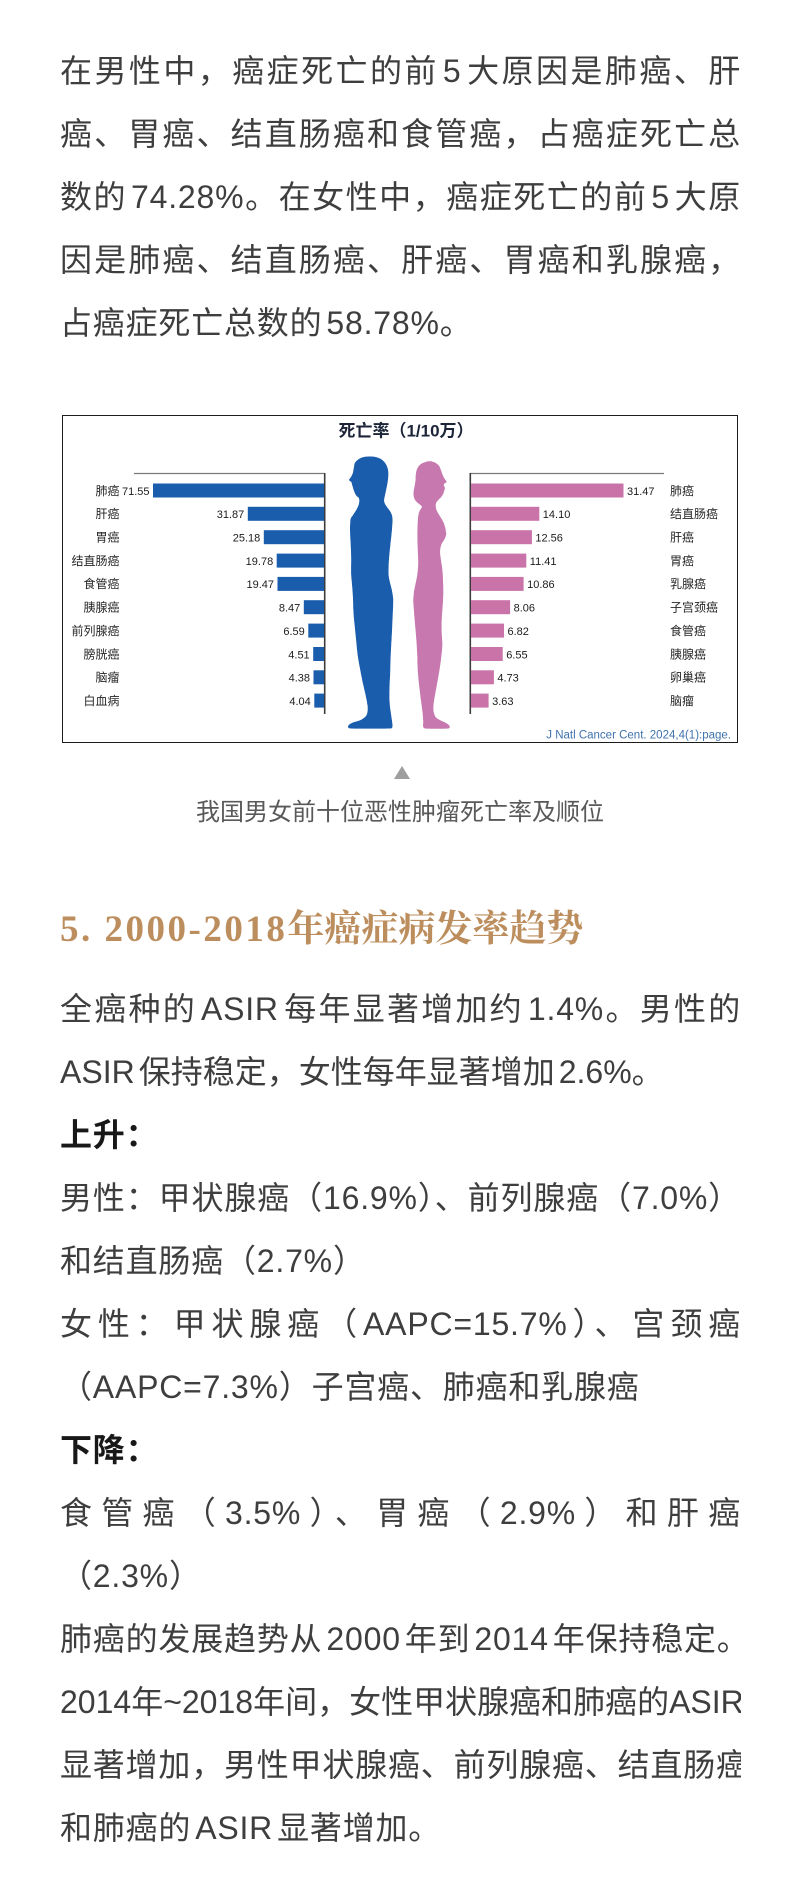 The height and width of the screenshot is (1878, 800). What do you see at coordinates (518, 632) in the screenshot?
I see `svg-text: 6.82` at bounding box center [518, 632].